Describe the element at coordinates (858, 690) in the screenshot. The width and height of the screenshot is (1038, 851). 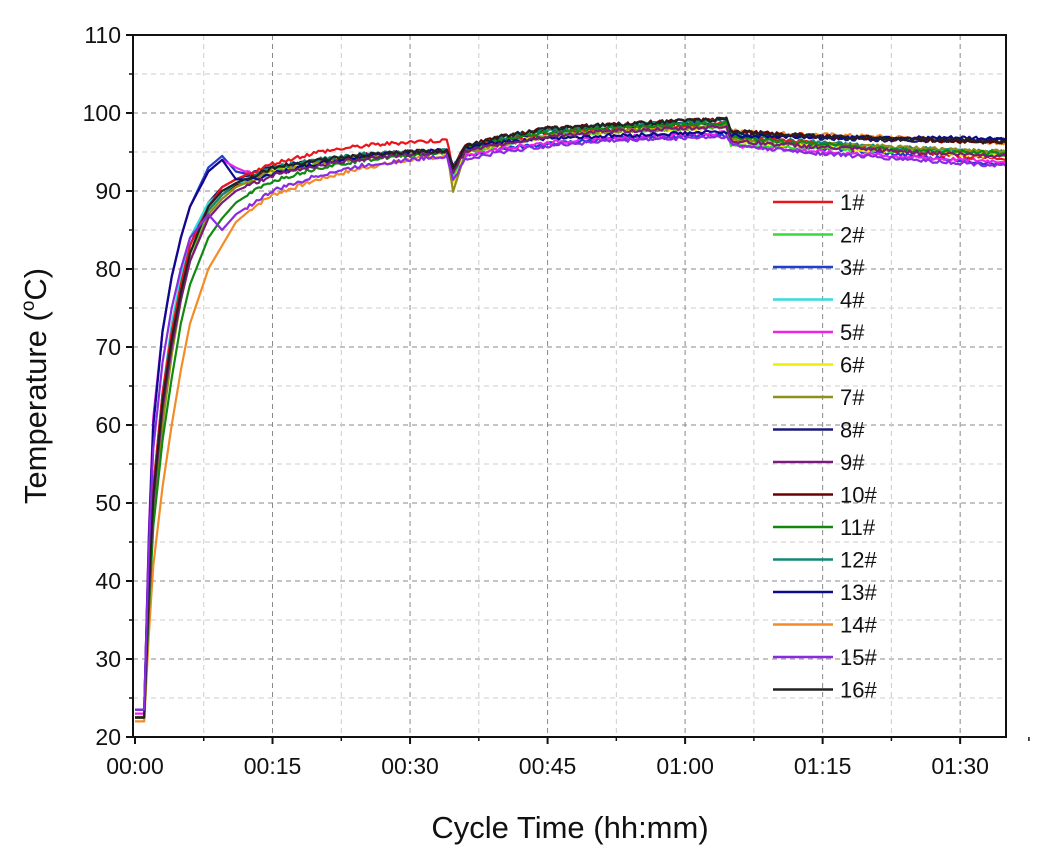
I see `legend-label: 16#` at that location.